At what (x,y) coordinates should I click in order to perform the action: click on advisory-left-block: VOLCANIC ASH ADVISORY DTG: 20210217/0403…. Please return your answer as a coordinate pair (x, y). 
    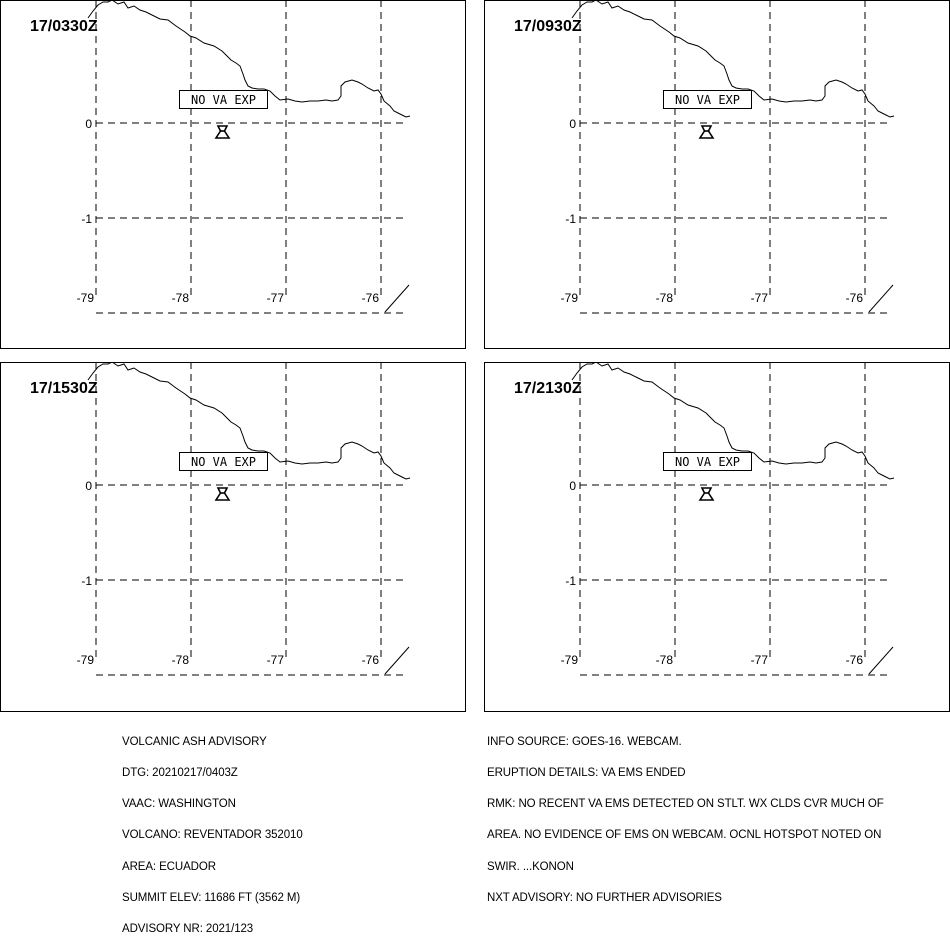
    Looking at the image, I should click on (212, 830).